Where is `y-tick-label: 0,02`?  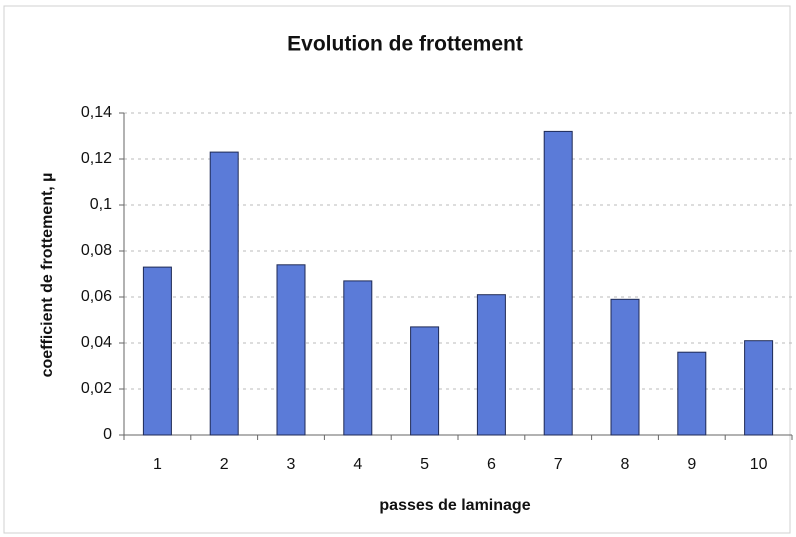
y-tick-label: 0,02 is located at coordinates (96, 388).